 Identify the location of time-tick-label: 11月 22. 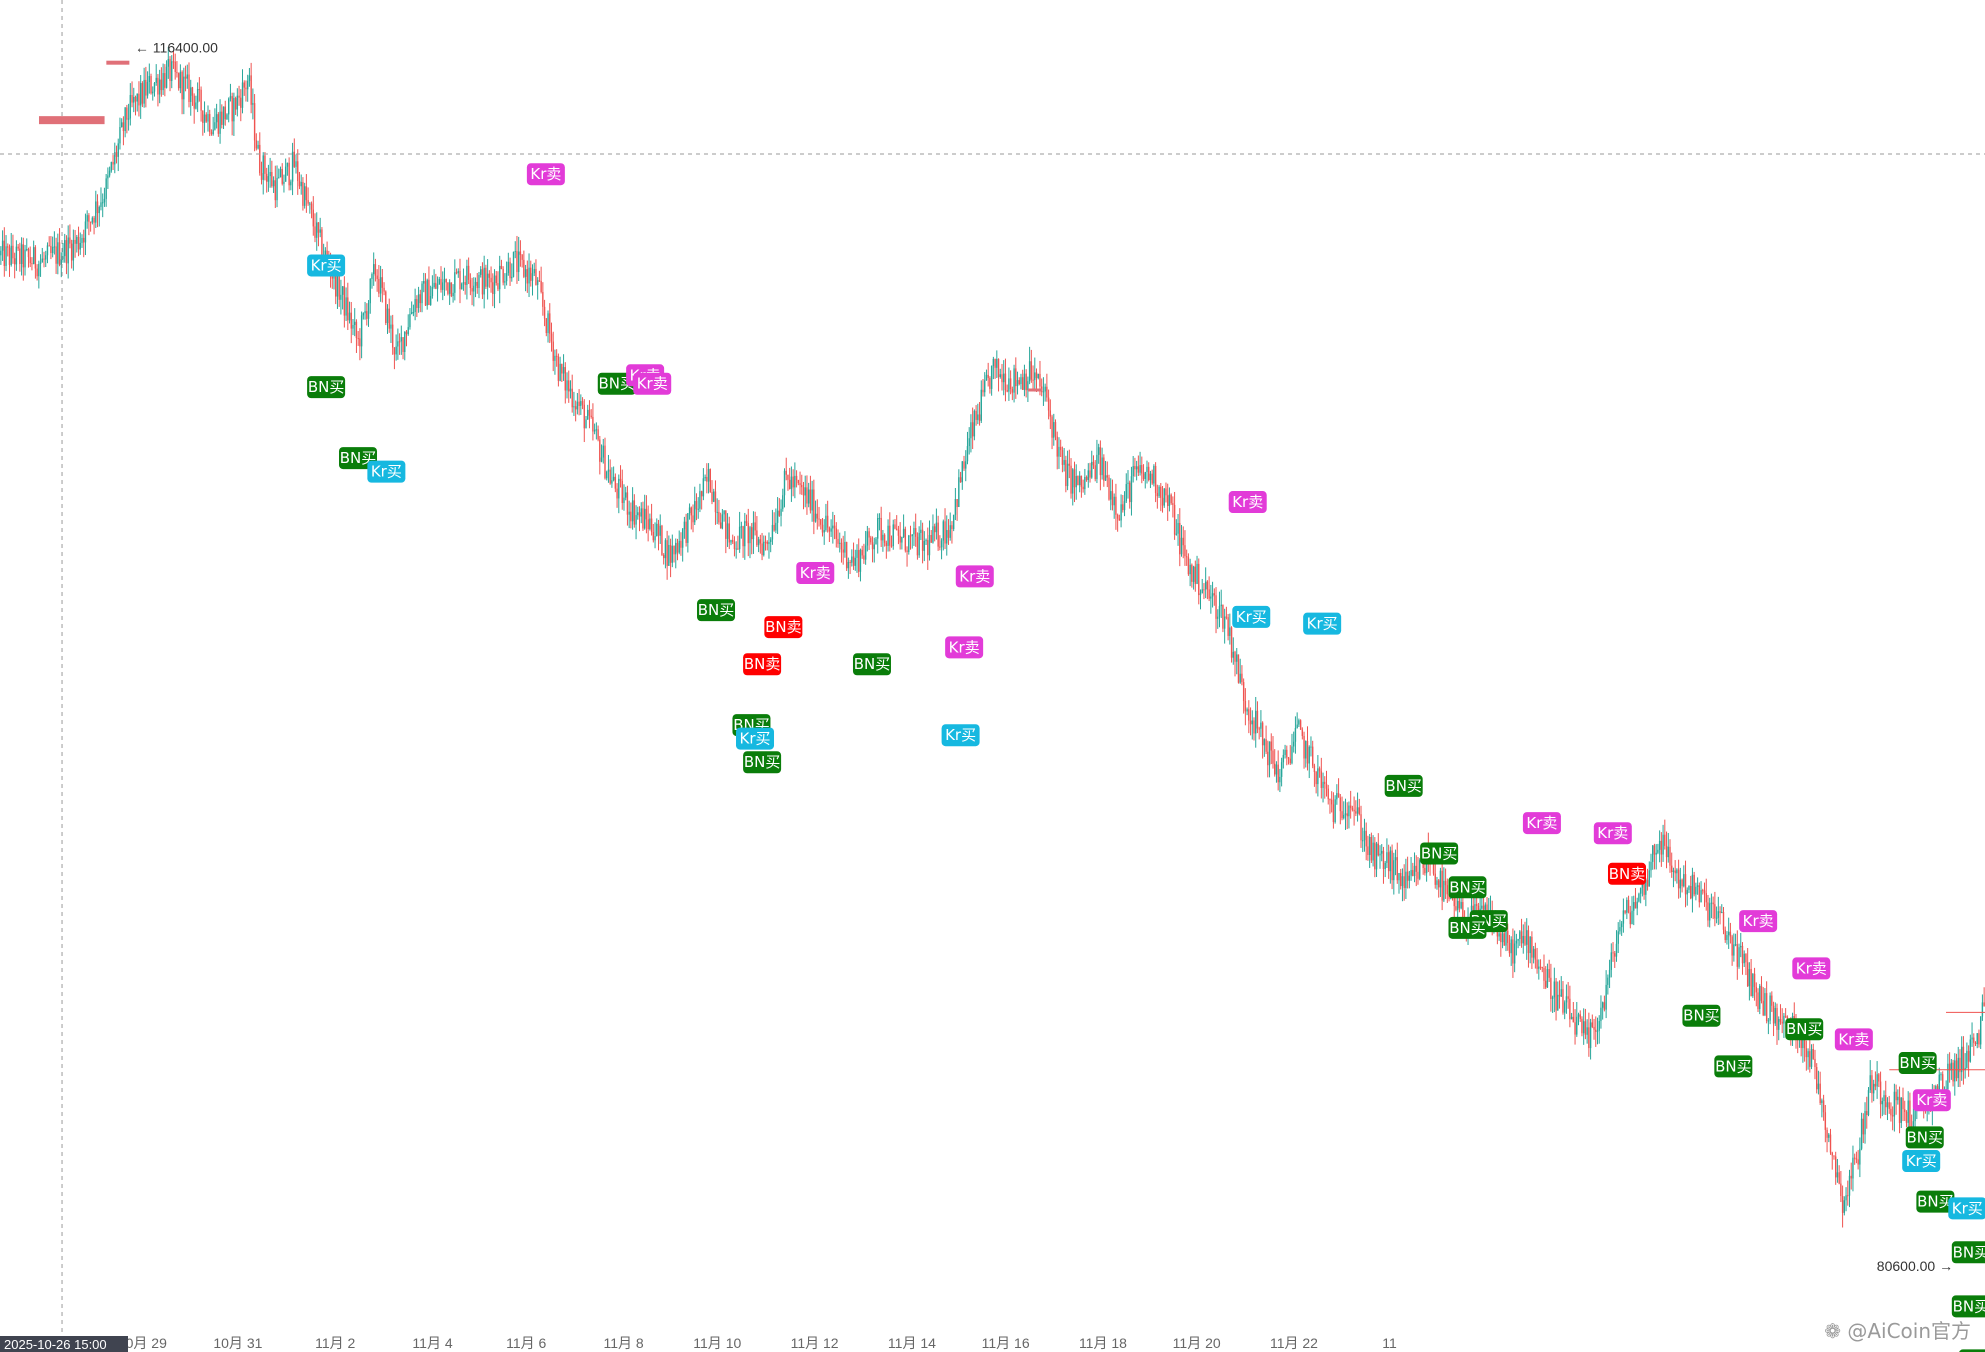
(1294, 1343).